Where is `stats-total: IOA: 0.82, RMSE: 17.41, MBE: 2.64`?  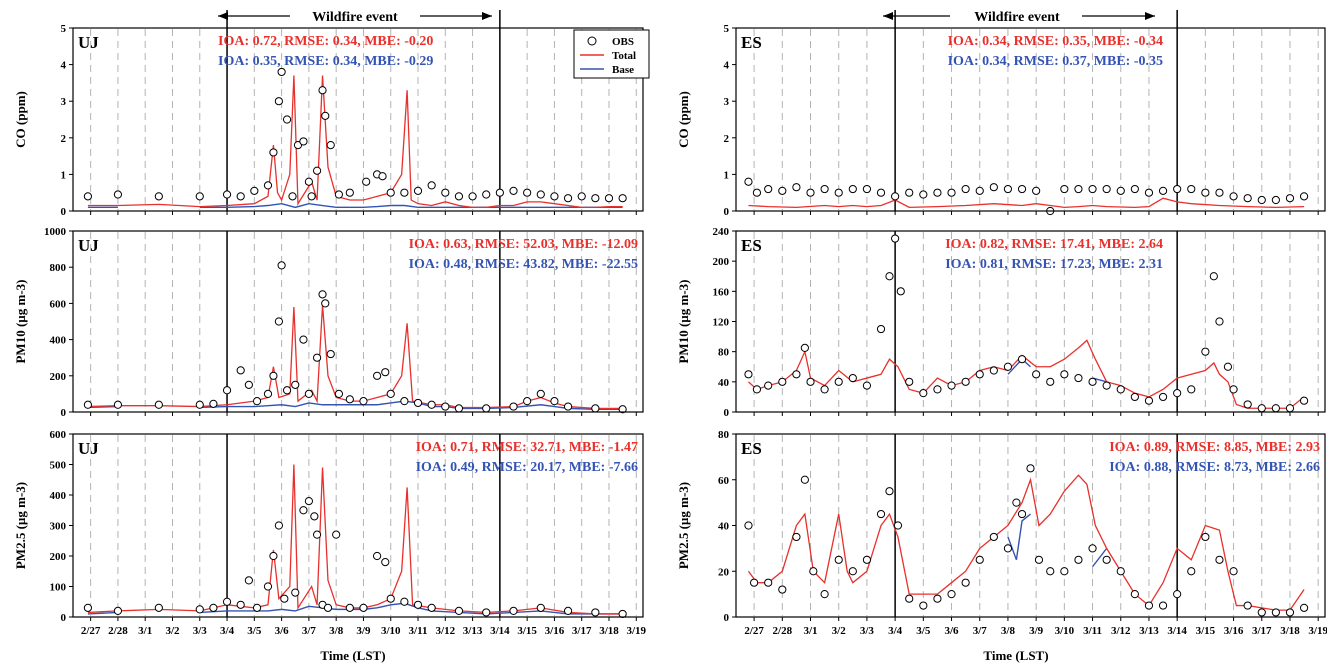 stats-total: IOA: 0.82, RMSE: 17.41, MBE: 2.64 is located at coordinates (1054, 244).